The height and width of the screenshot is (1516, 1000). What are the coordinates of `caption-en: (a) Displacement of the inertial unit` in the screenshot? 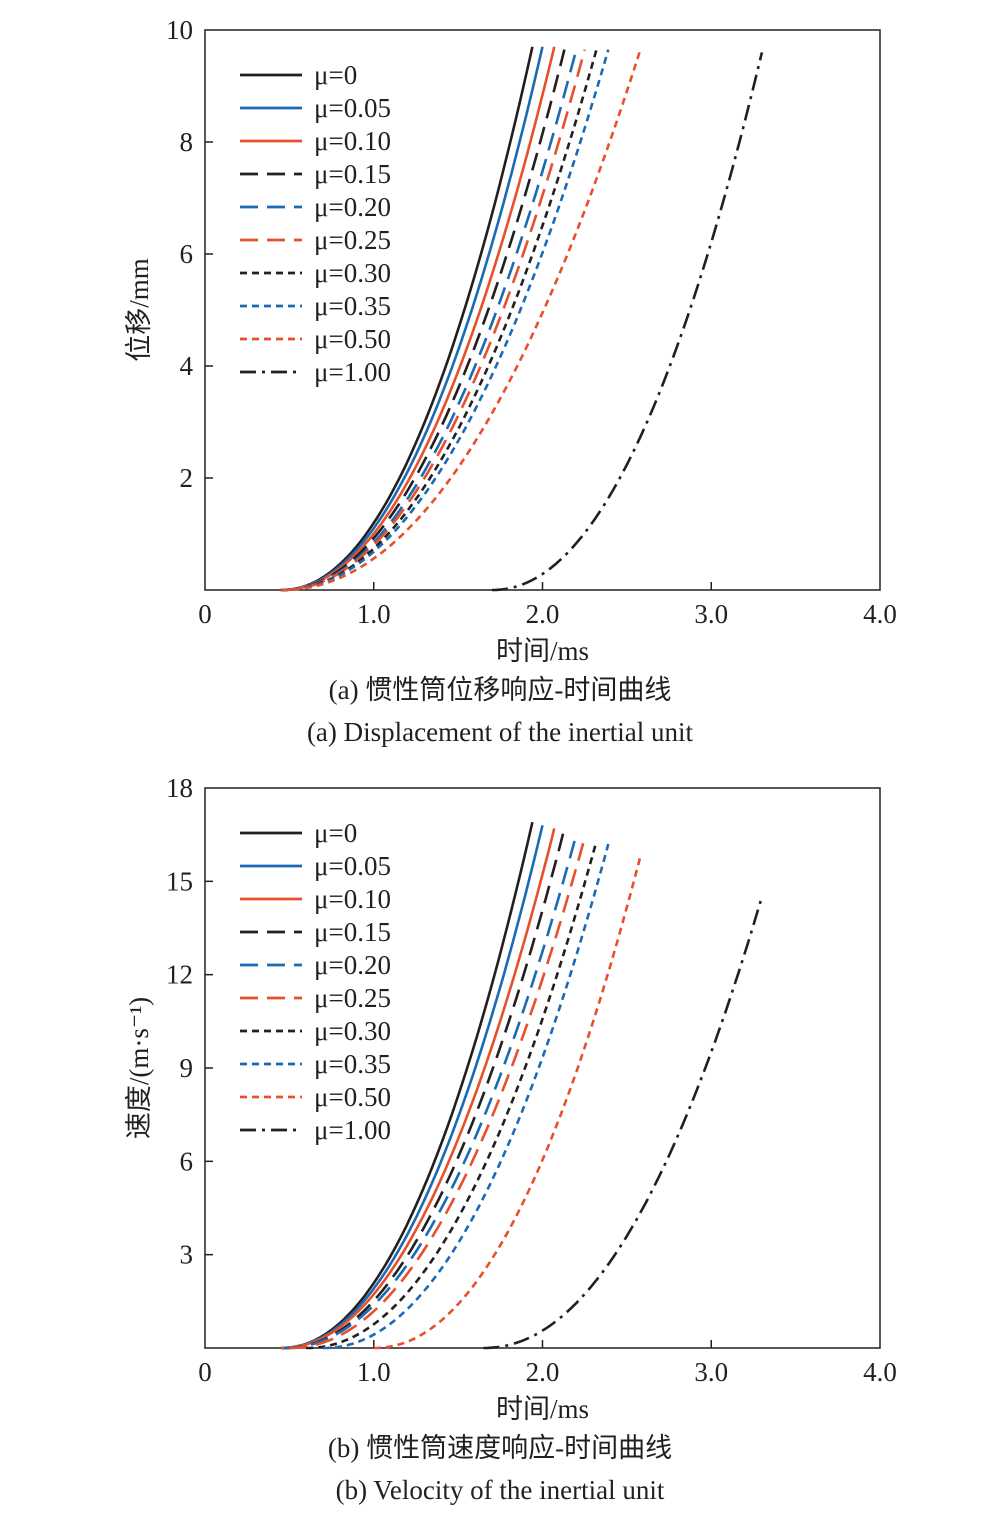 It's located at (500, 732).